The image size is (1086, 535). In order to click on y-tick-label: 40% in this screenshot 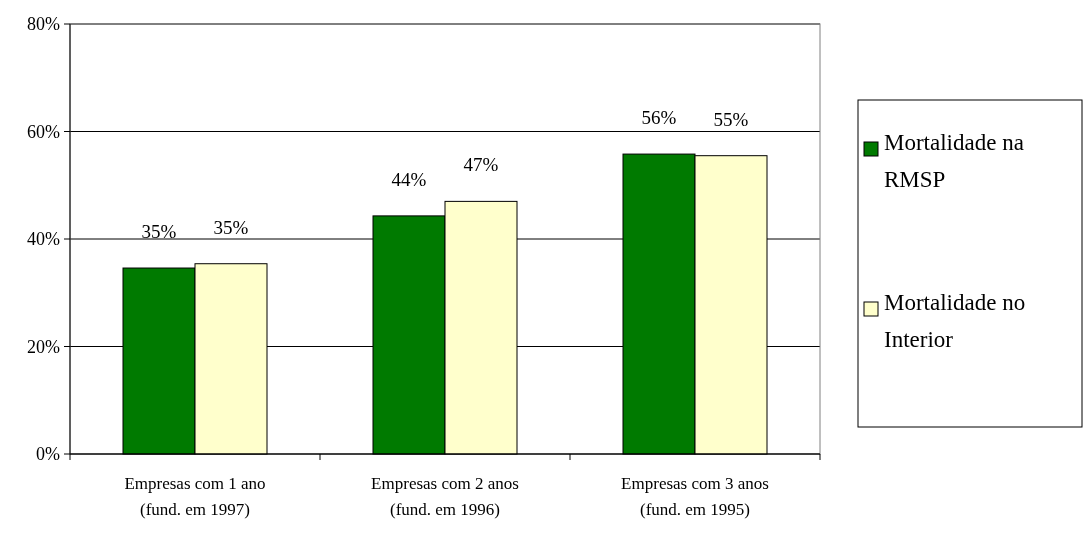, I will do `click(43, 239)`.